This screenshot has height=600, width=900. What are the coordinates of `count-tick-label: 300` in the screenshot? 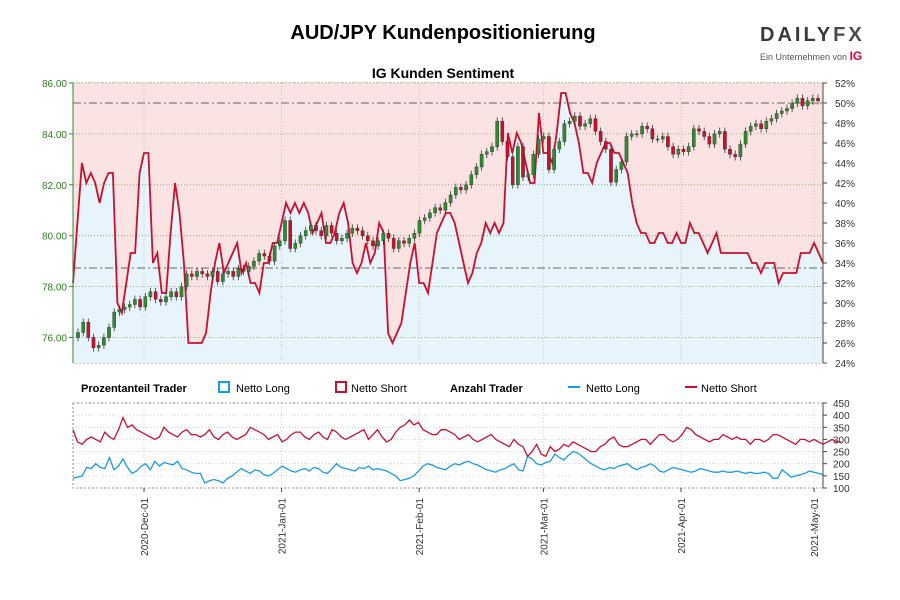 It's located at (841, 440).